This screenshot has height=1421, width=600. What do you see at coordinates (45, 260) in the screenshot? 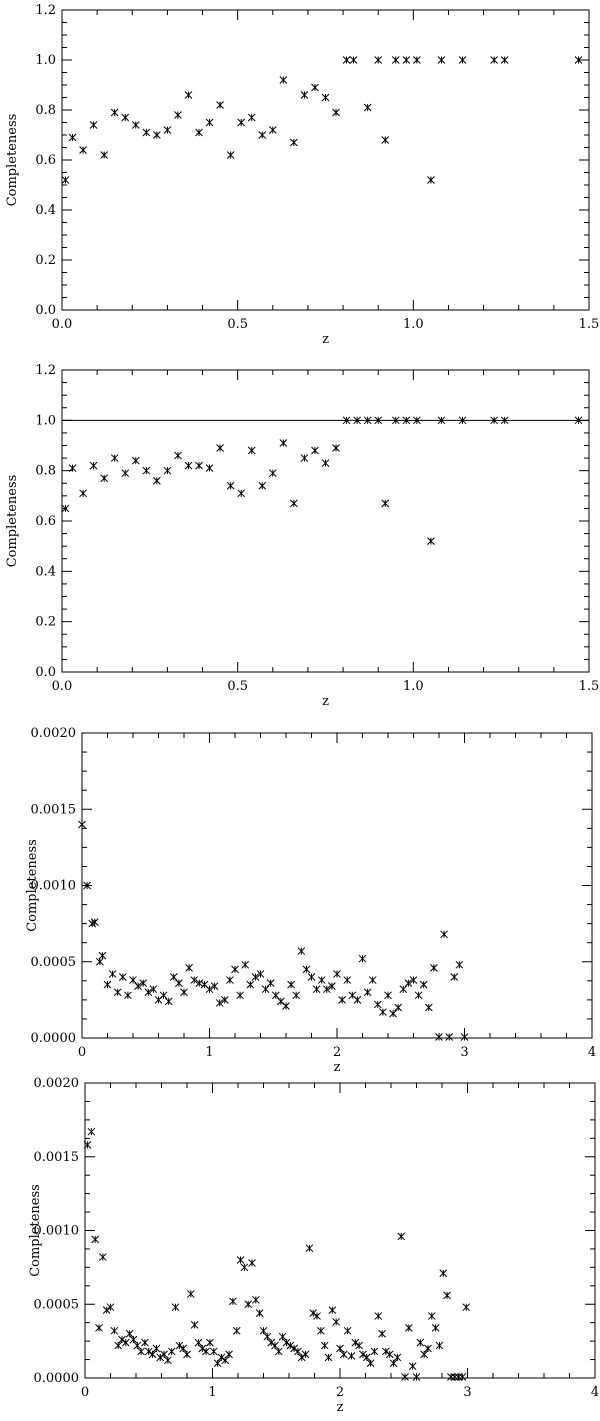
I see `y-tick-label: 0.2` at bounding box center [45, 260].